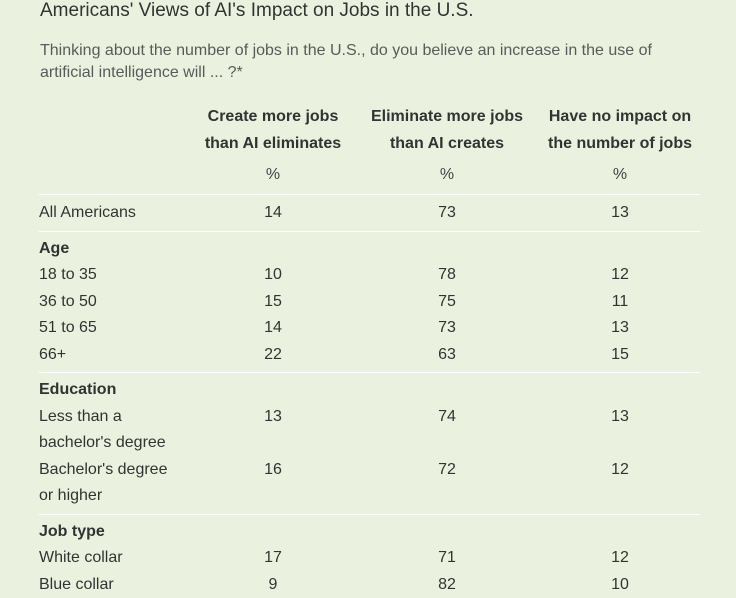  What do you see at coordinates (273, 143) in the screenshot?
I see `column-header-create-line2: than AI eliminates` at bounding box center [273, 143].